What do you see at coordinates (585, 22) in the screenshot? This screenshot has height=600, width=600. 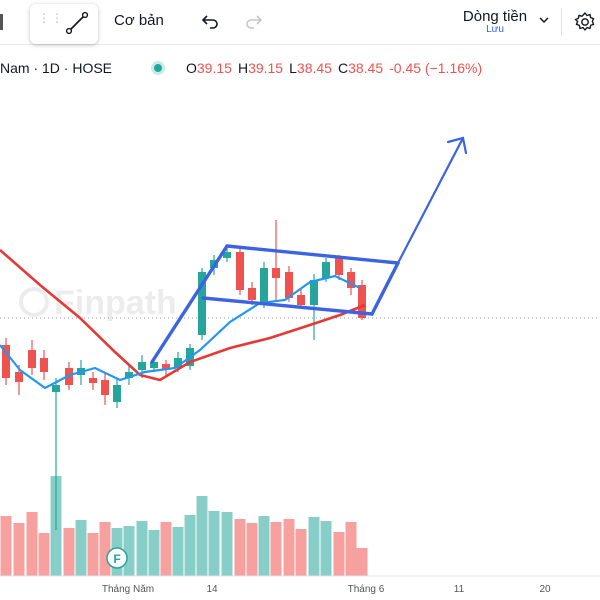 I see `gear-icon` at bounding box center [585, 22].